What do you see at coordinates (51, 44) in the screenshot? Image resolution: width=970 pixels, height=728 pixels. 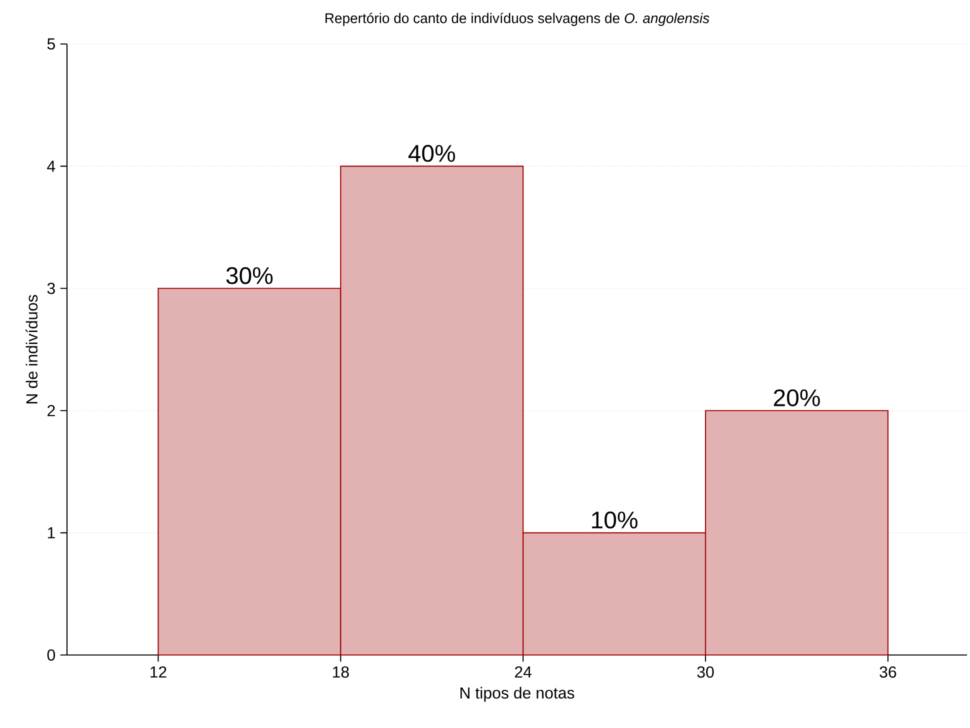 I see `y-tick-label: 5` at bounding box center [51, 44].